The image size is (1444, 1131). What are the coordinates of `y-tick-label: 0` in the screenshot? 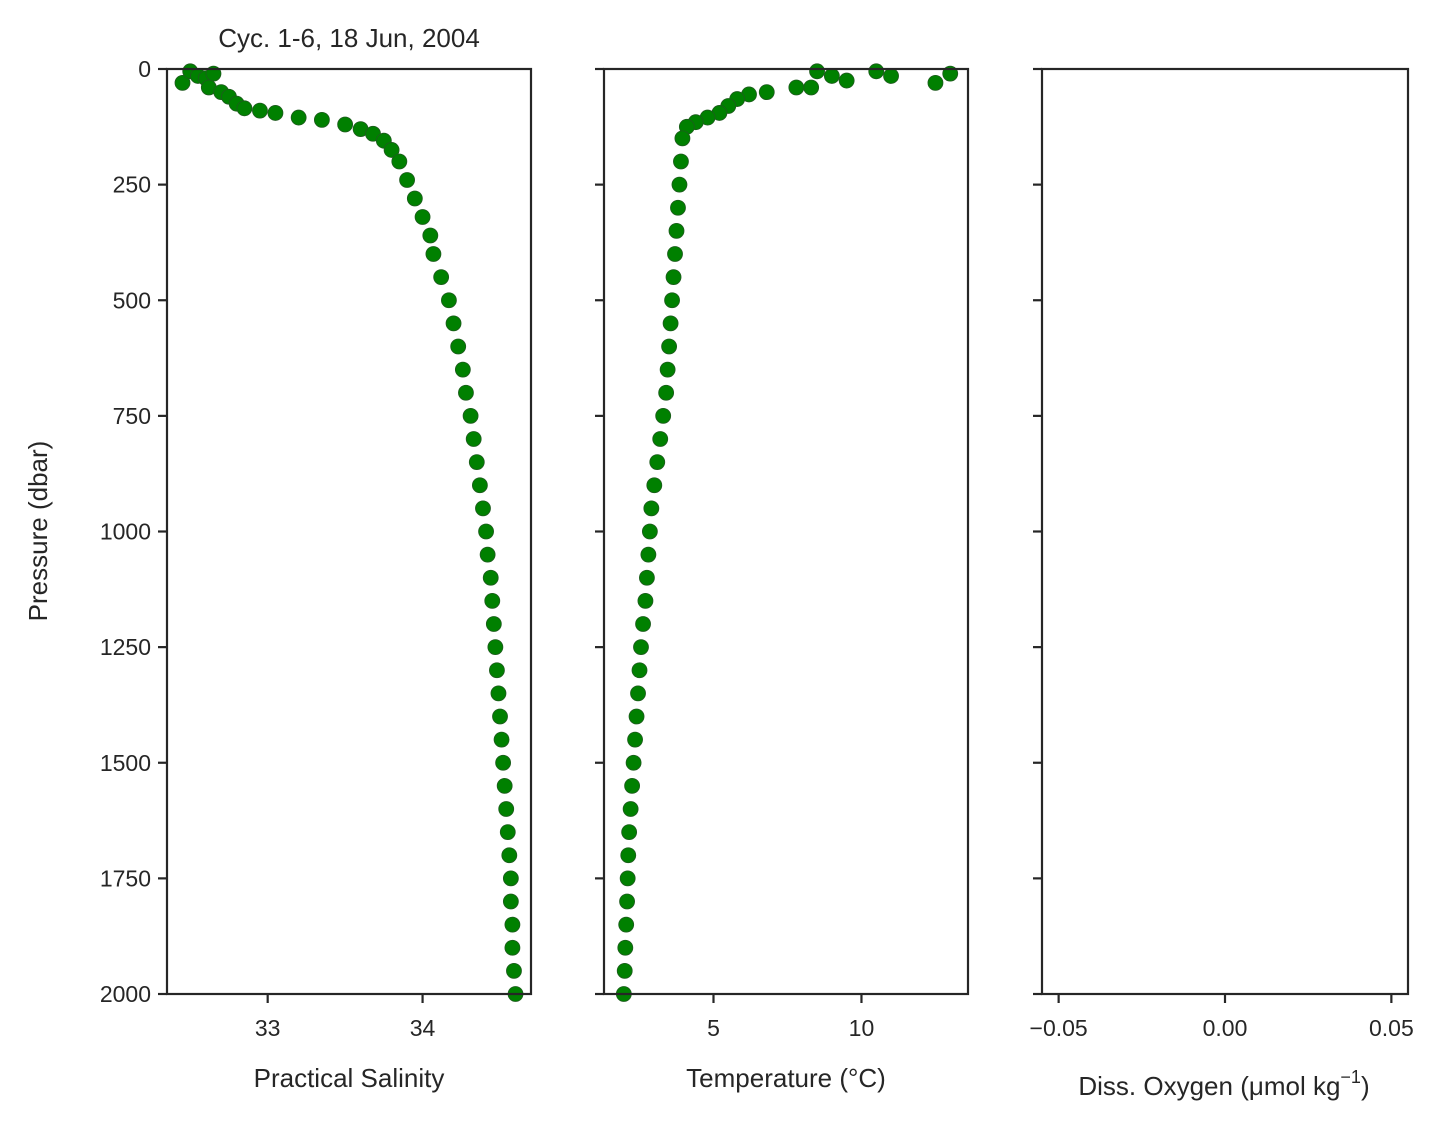 It's located at (144, 69).